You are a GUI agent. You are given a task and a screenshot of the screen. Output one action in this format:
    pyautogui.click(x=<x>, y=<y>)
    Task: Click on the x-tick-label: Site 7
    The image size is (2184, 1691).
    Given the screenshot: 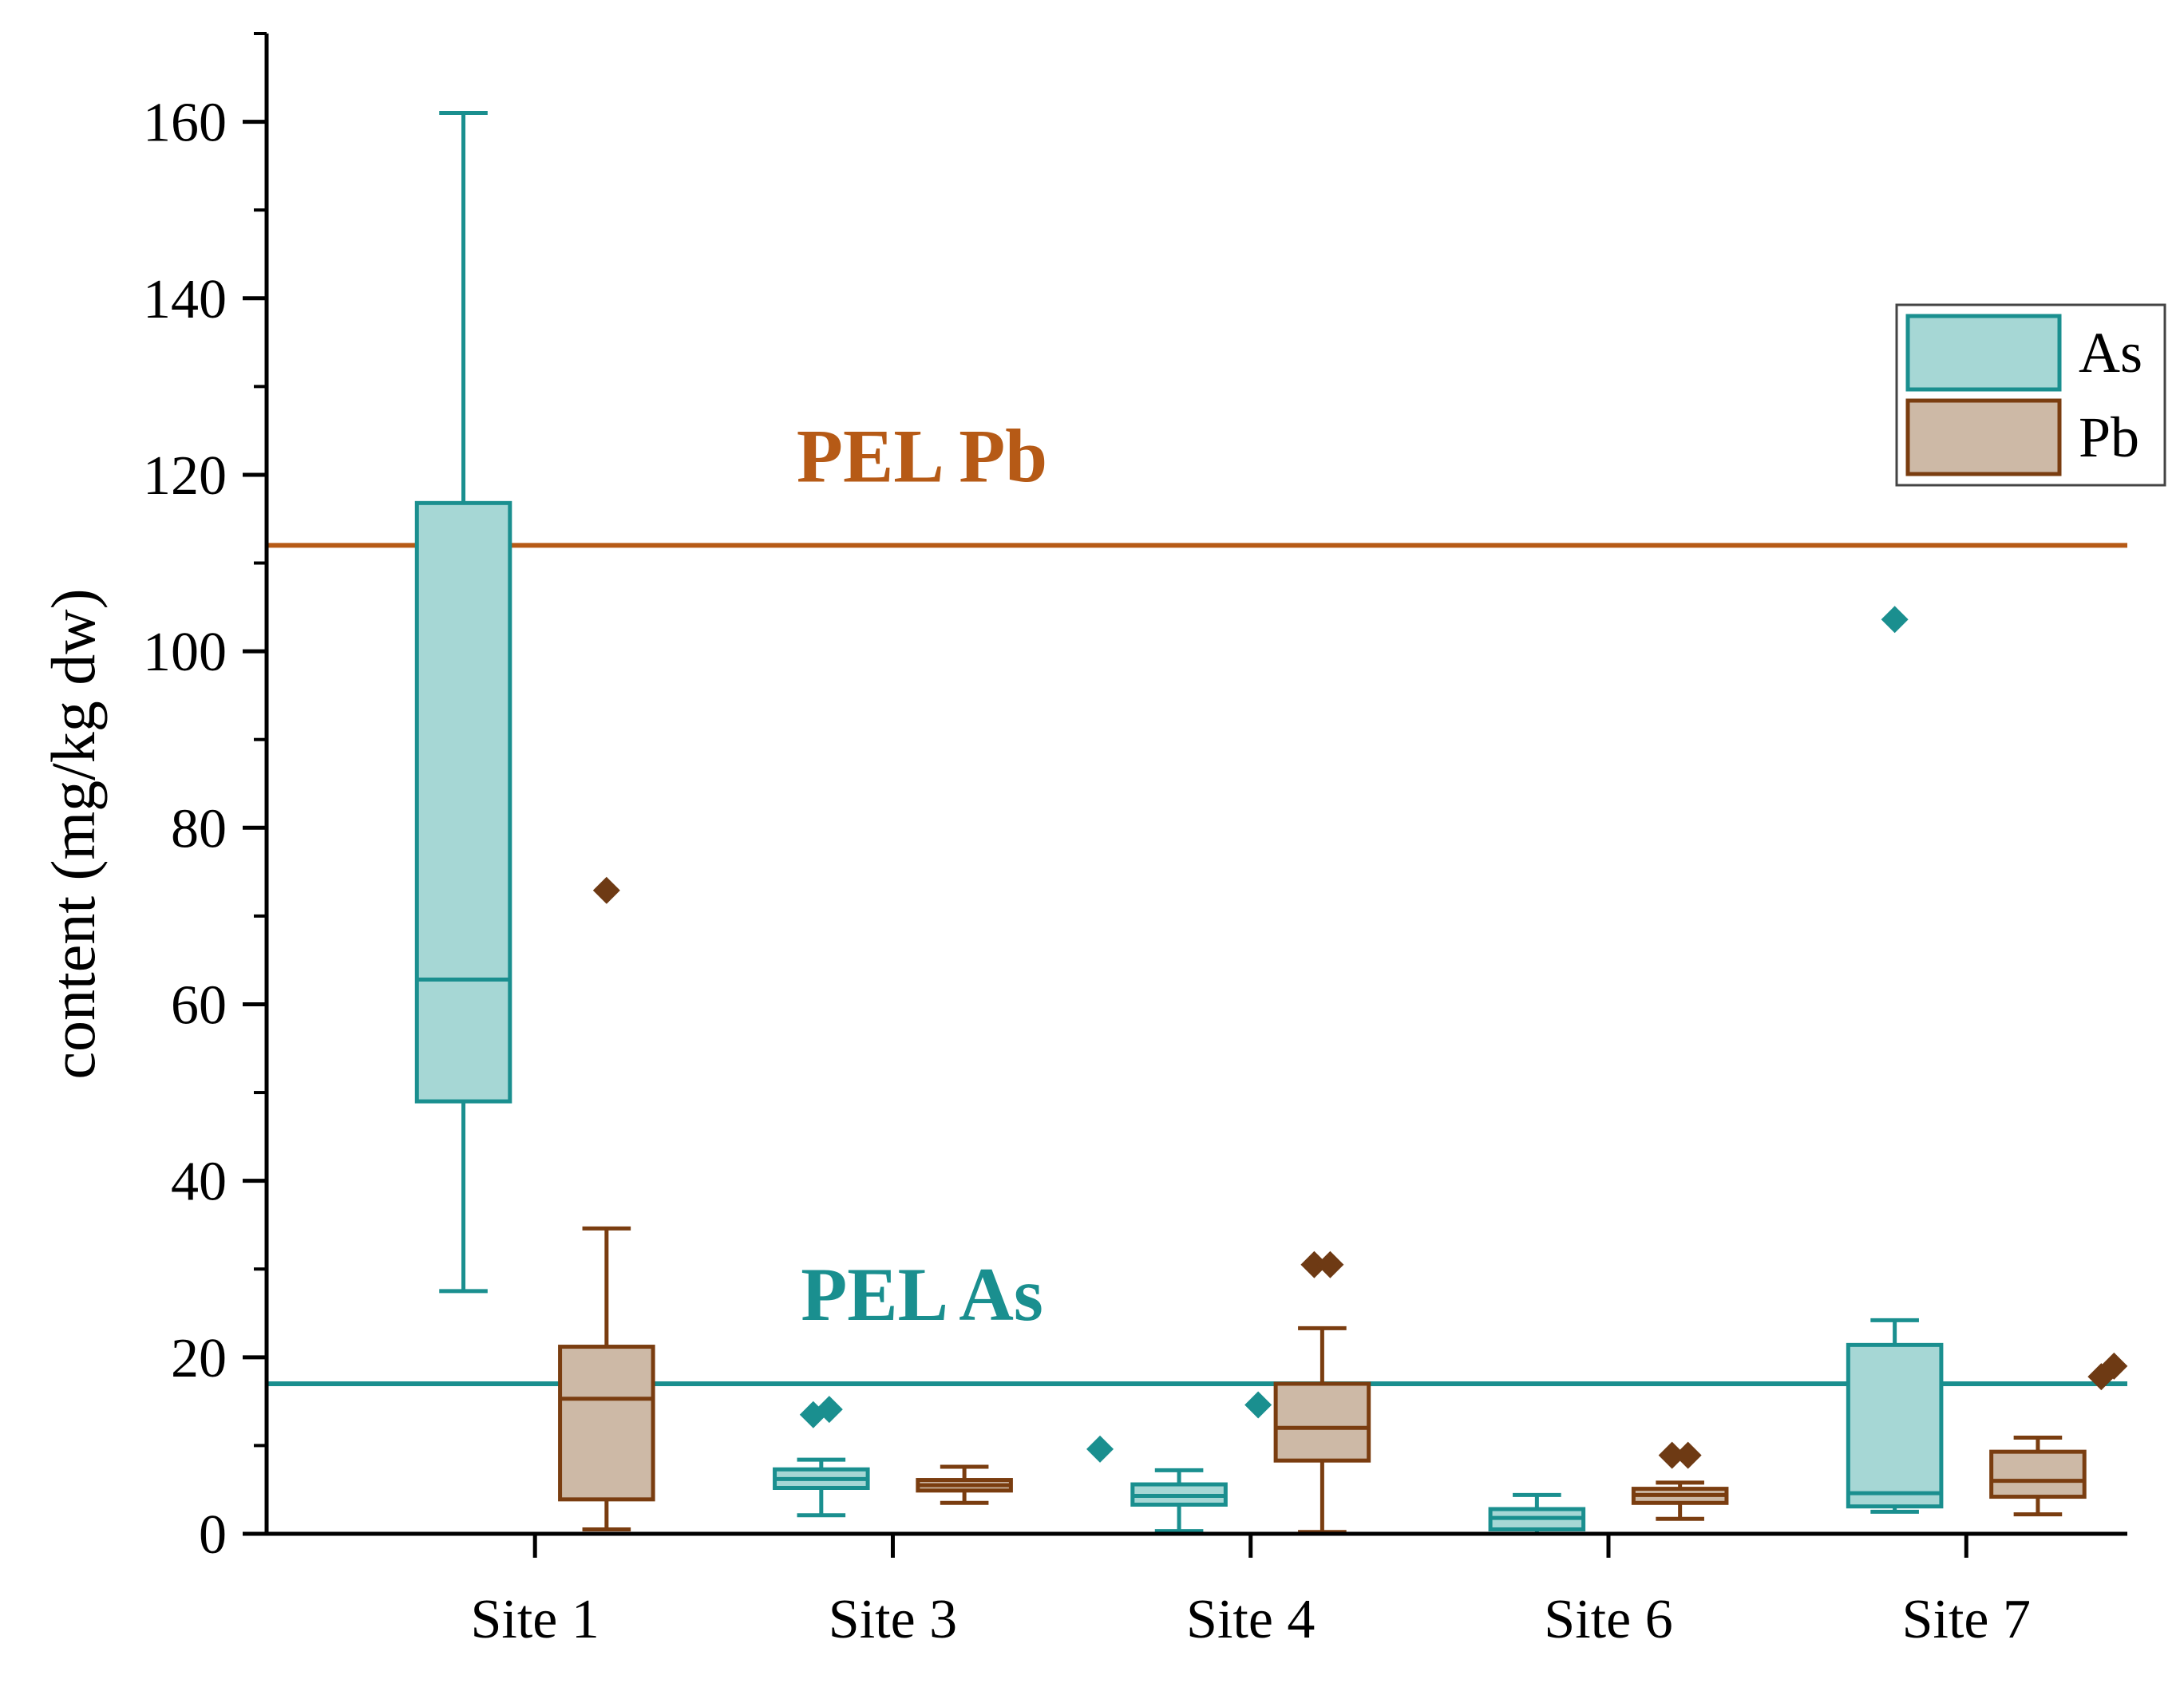 What is the action you would take?
    pyautogui.click(x=1967, y=1619)
    